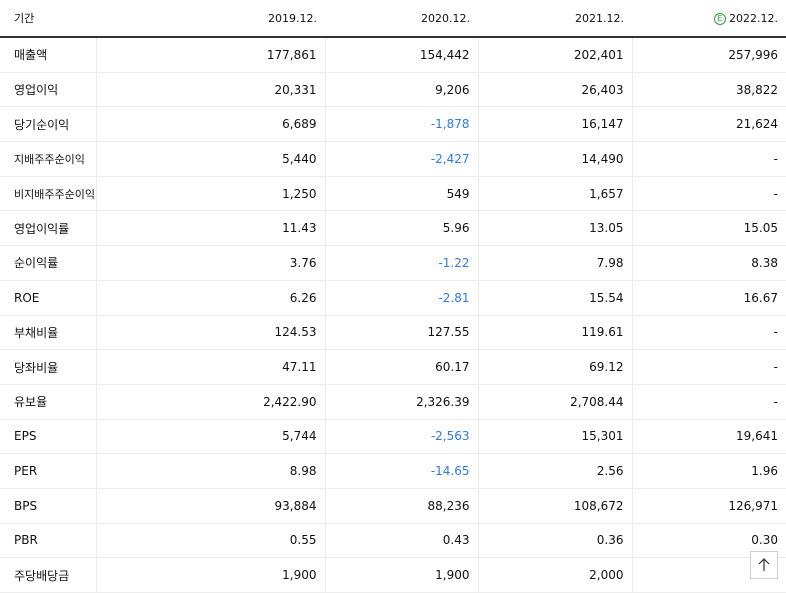 The image size is (786, 593). What do you see at coordinates (708, 55) in the screenshot?
I see `cell-value: 257,996` at bounding box center [708, 55].